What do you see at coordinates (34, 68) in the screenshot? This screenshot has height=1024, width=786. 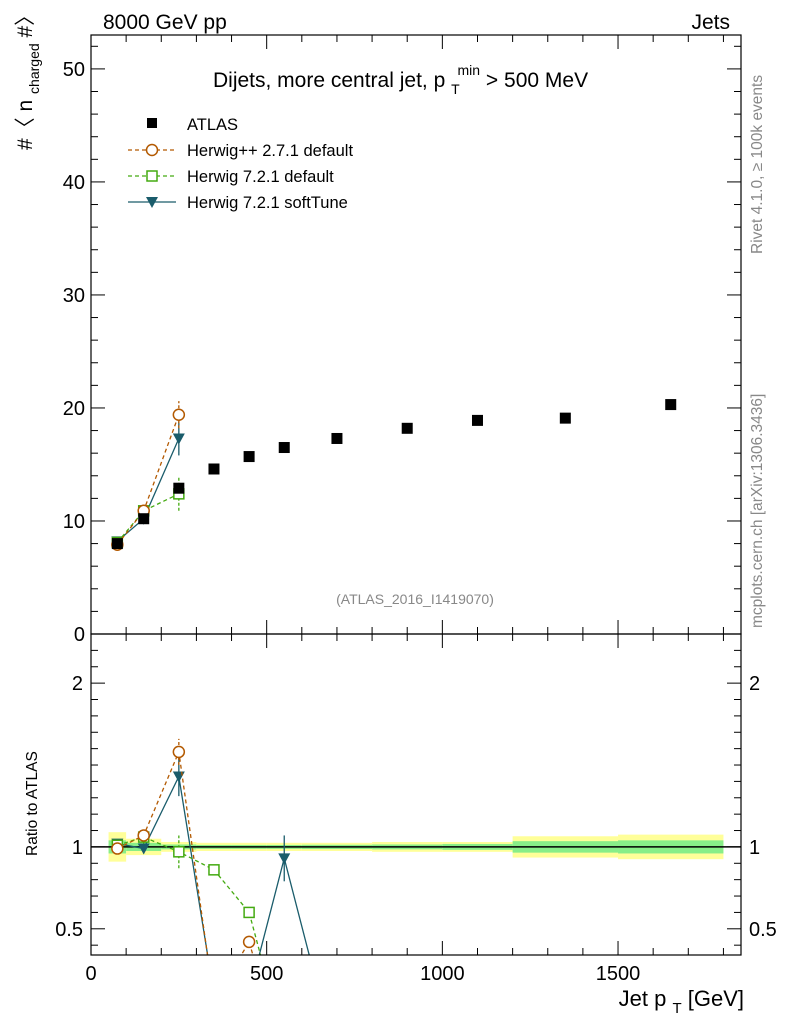 I see `top-ylabel-sub: charged` at bounding box center [34, 68].